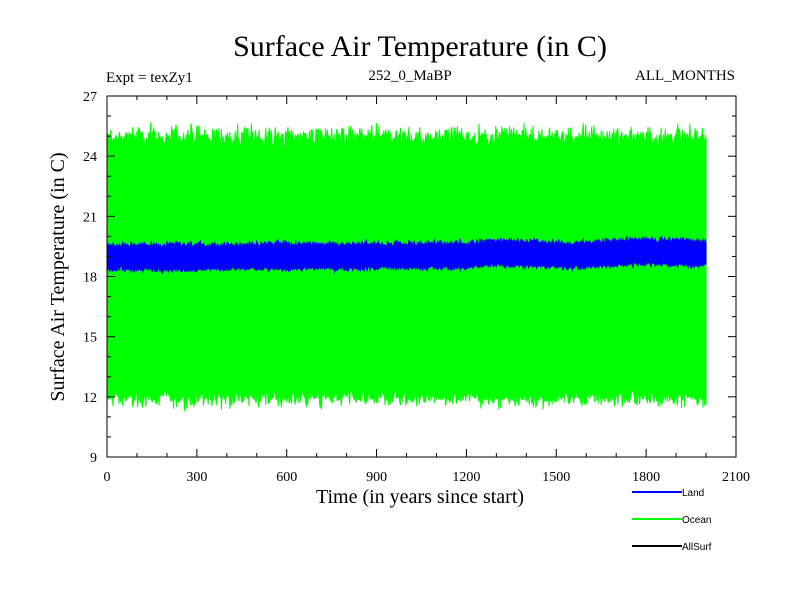 The image size is (800, 600). What do you see at coordinates (90, 217) in the screenshot?
I see `y-tick-label: 21` at bounding box center [90, 217].